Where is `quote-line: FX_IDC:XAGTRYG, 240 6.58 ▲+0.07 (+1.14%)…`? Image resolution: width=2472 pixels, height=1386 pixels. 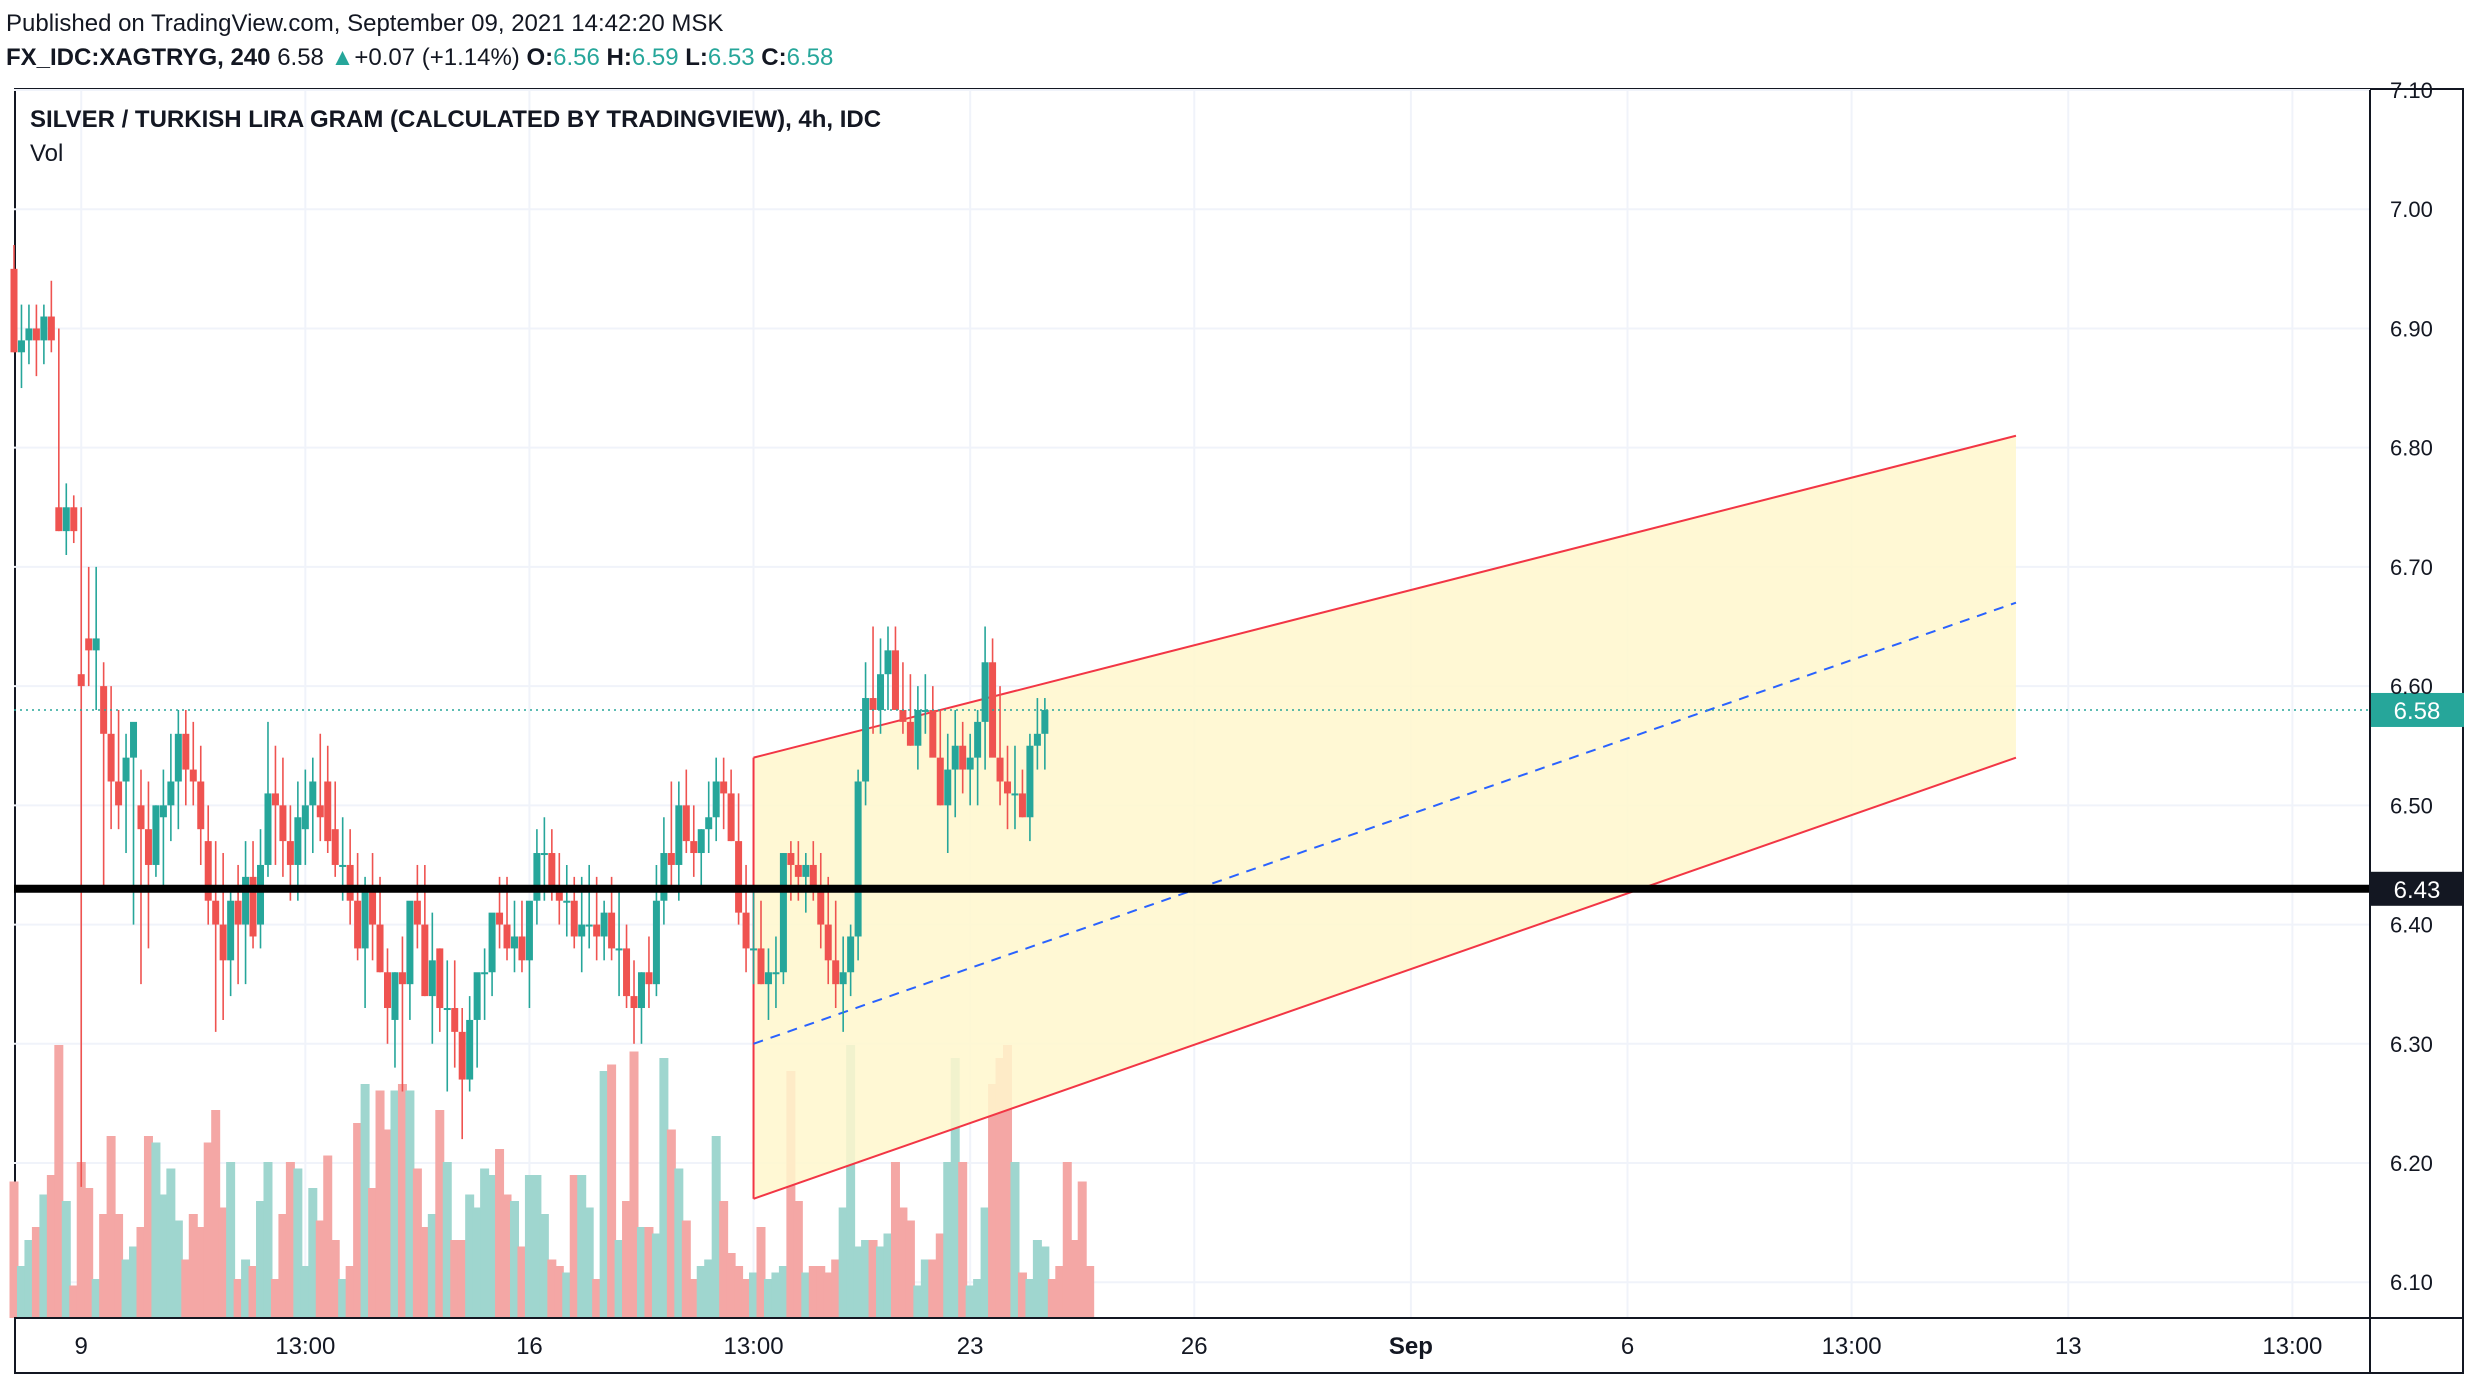
quote-line: FX_IDC:XAGTRYG, 240 6.58 ▲+0.07 (+1.14%)… is located at coordinates (419, 58).